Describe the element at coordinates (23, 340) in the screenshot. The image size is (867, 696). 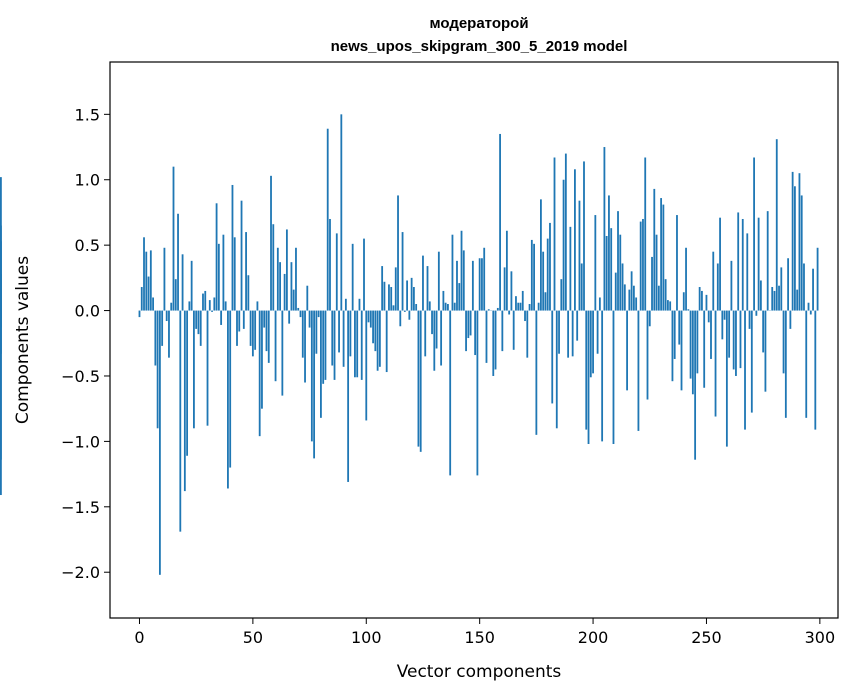
I see `y-axis-label: Components values` at that location.